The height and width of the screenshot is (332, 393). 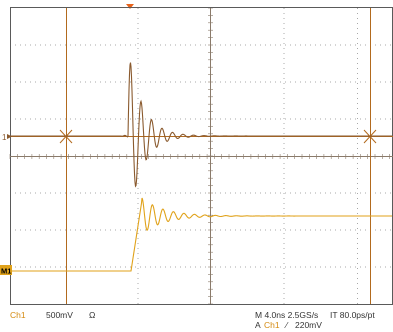 I want to click on ch1-reference-label: M1, so click(x=6, y=271).